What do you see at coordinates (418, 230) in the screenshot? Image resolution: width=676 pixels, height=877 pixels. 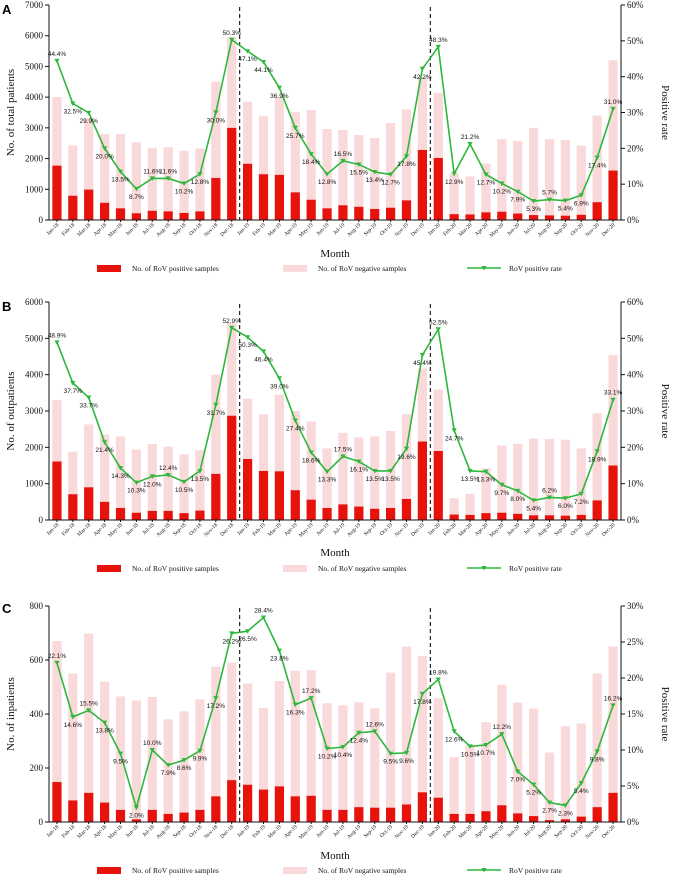 I see `x-tick-label: Dec-19` at bounding box center [418, 230].